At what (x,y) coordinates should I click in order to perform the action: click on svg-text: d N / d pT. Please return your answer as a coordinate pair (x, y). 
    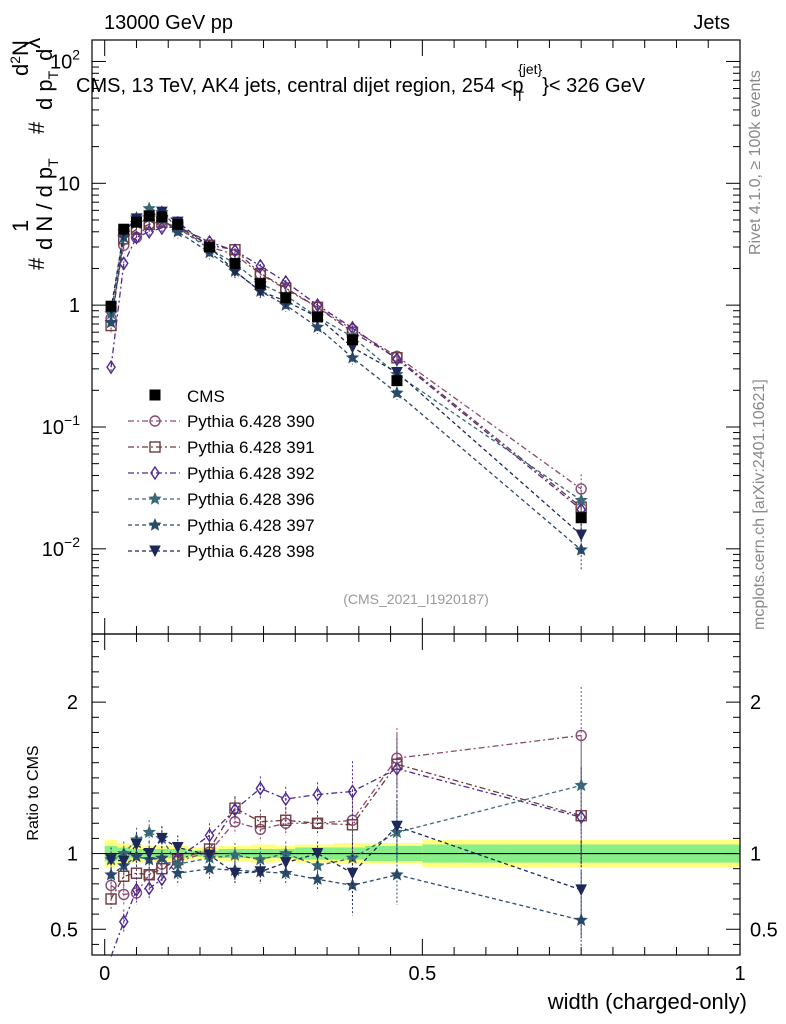
    Looking at the image, I should click on (46, 204).